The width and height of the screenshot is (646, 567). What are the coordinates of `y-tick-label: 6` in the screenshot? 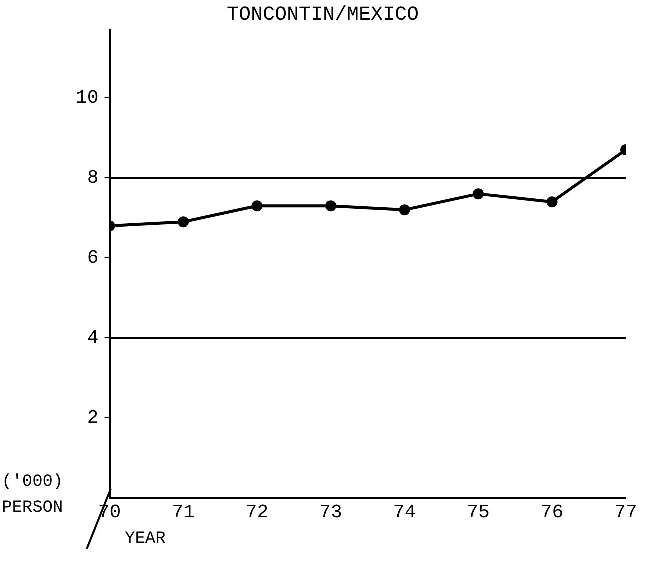 It's located at (93, 258).